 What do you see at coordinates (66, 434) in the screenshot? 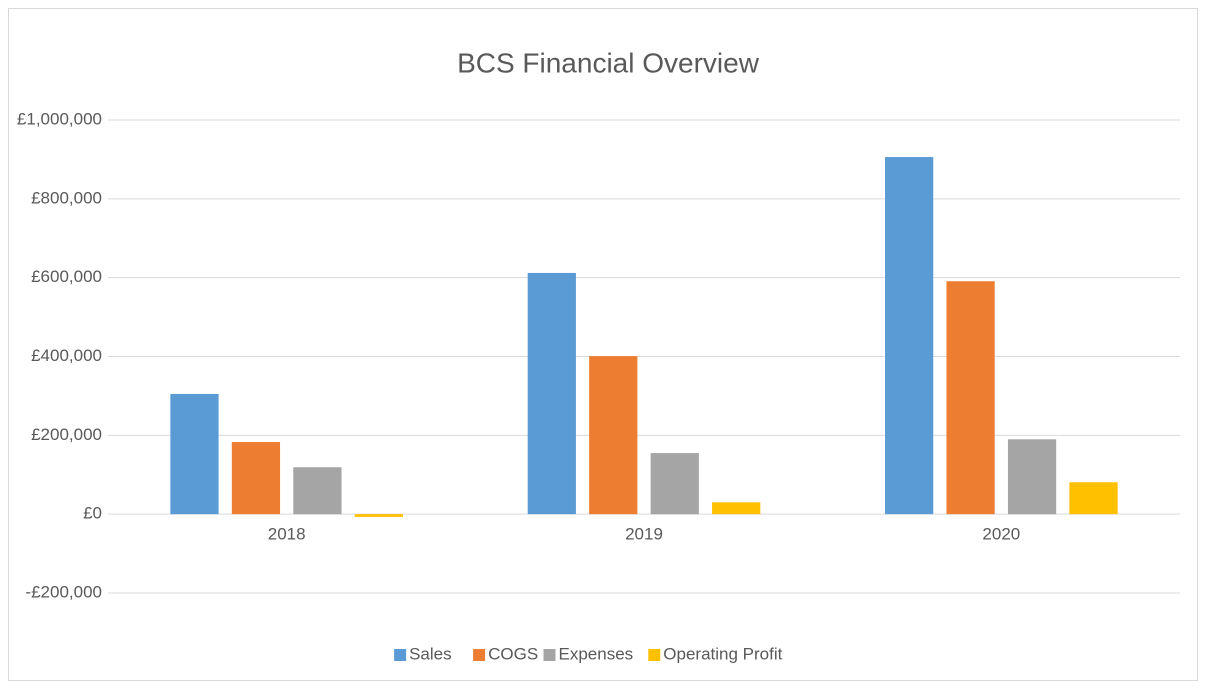
I see `y-tick-label: £200,000` at bounding box center [66, 434].